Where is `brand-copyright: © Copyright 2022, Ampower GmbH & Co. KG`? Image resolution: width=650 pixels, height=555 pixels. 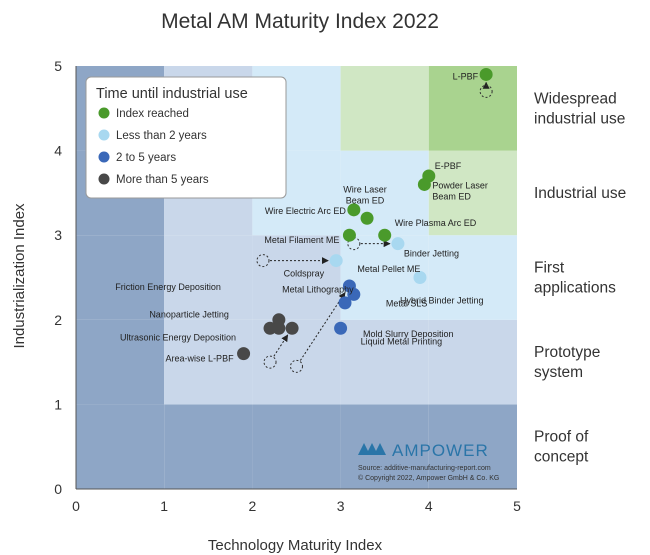 brand-copyright: © Copyright 2022, Ampower GmbH & Co. KG is located at coordinates (428, 478).